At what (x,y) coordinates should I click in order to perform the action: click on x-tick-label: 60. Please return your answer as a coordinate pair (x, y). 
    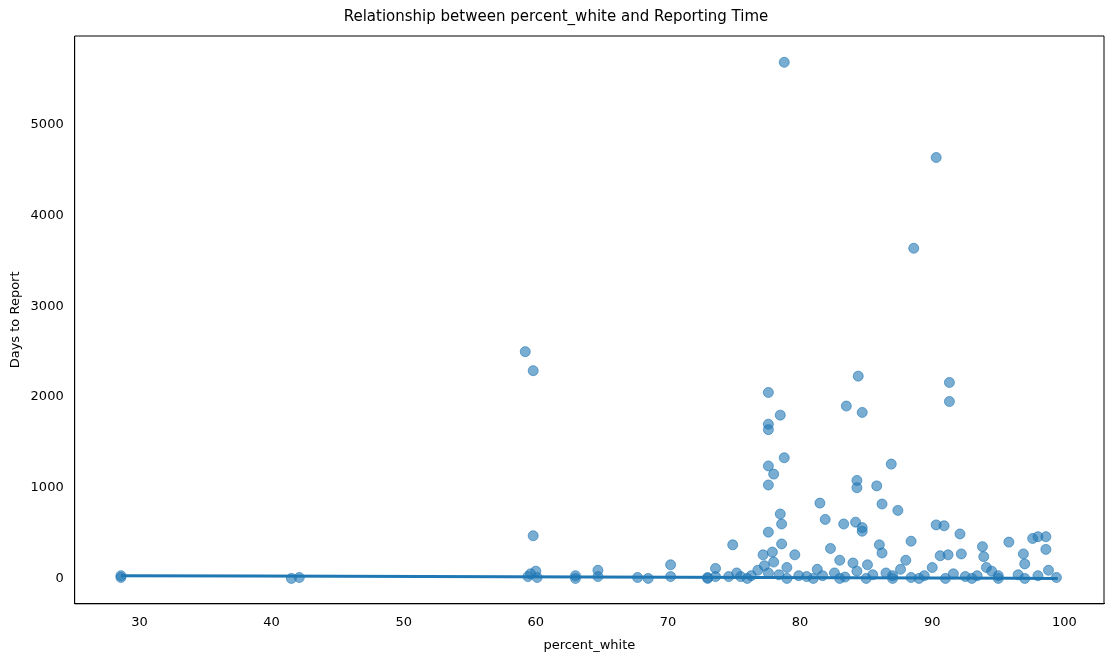
    Looking at the image, I should click on (536, 621).